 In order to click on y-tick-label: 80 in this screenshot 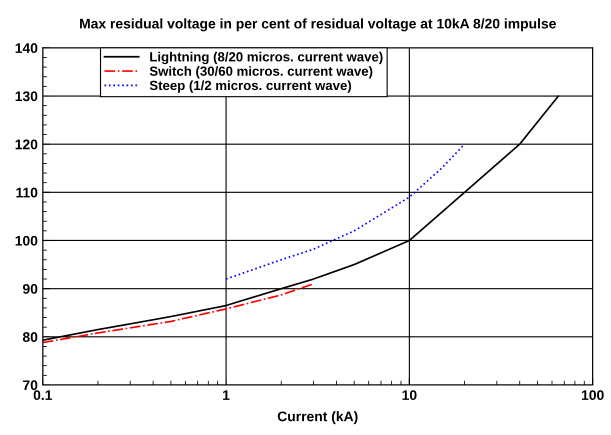, I will do `click(30, 337)`.